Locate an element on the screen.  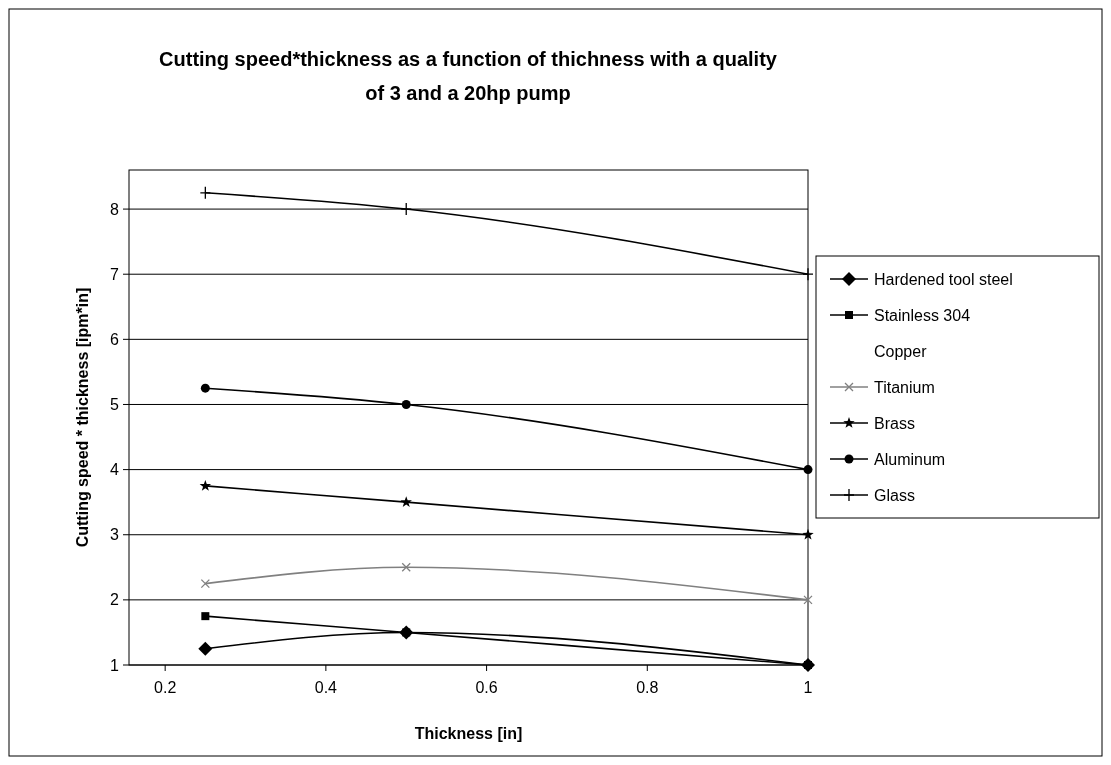
y-tick-label: 6 is located at coordinates (115, 339).